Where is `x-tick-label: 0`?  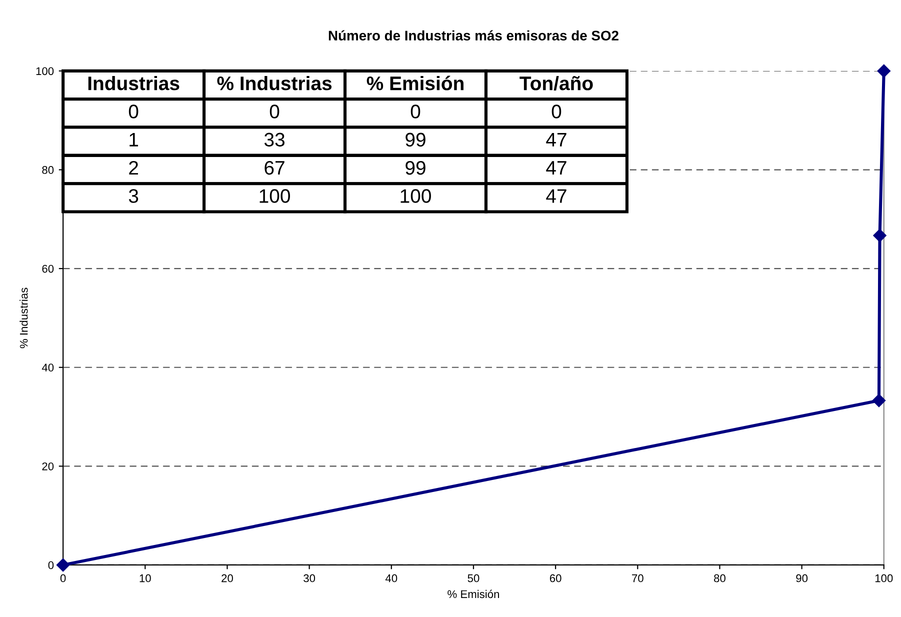
x-tick-label: 0 is located at coordinates (63, 578).